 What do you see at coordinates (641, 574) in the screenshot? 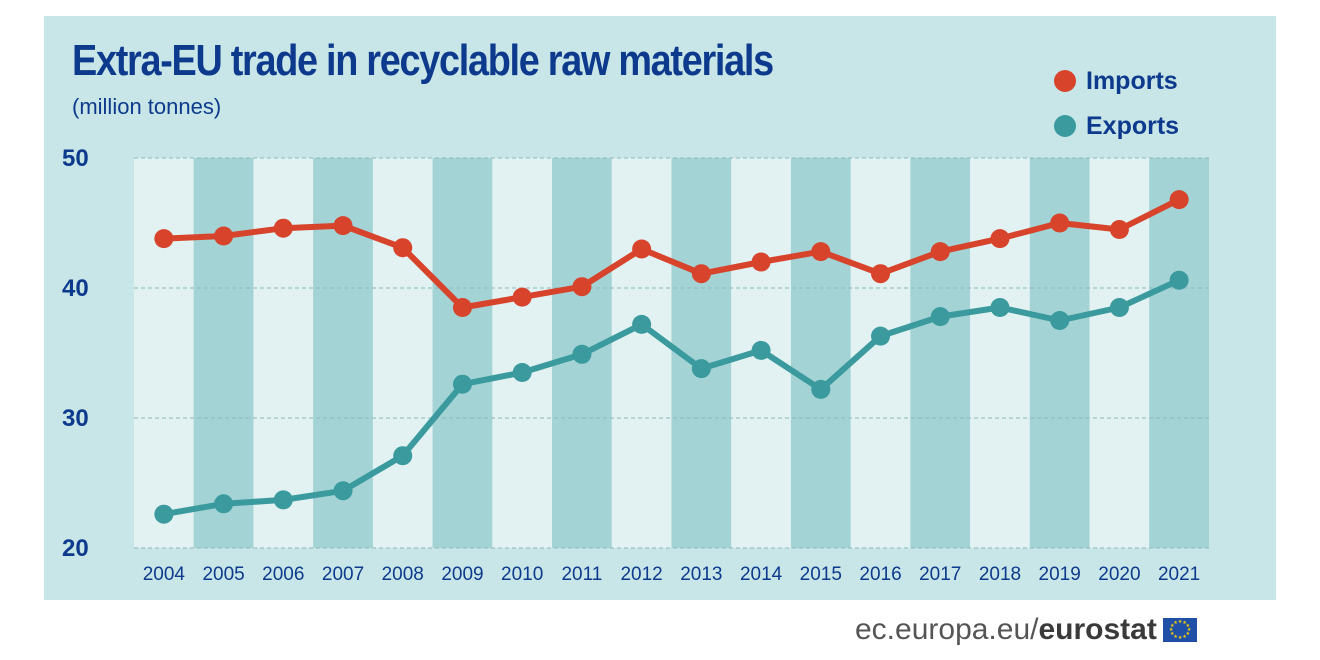
I see `x-tick-label: 2012` at bounding box center [641, 574].